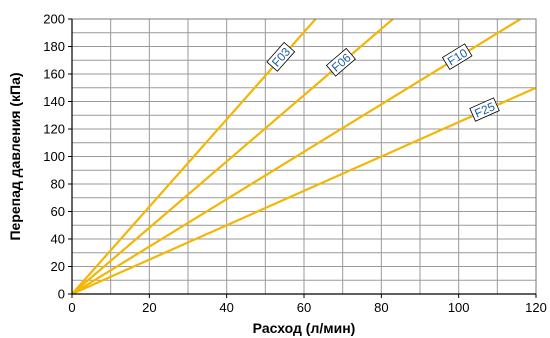  Describe the element at coordinates (226, 307) in the screenshot. I see `x-tick-label: 40` at that location.